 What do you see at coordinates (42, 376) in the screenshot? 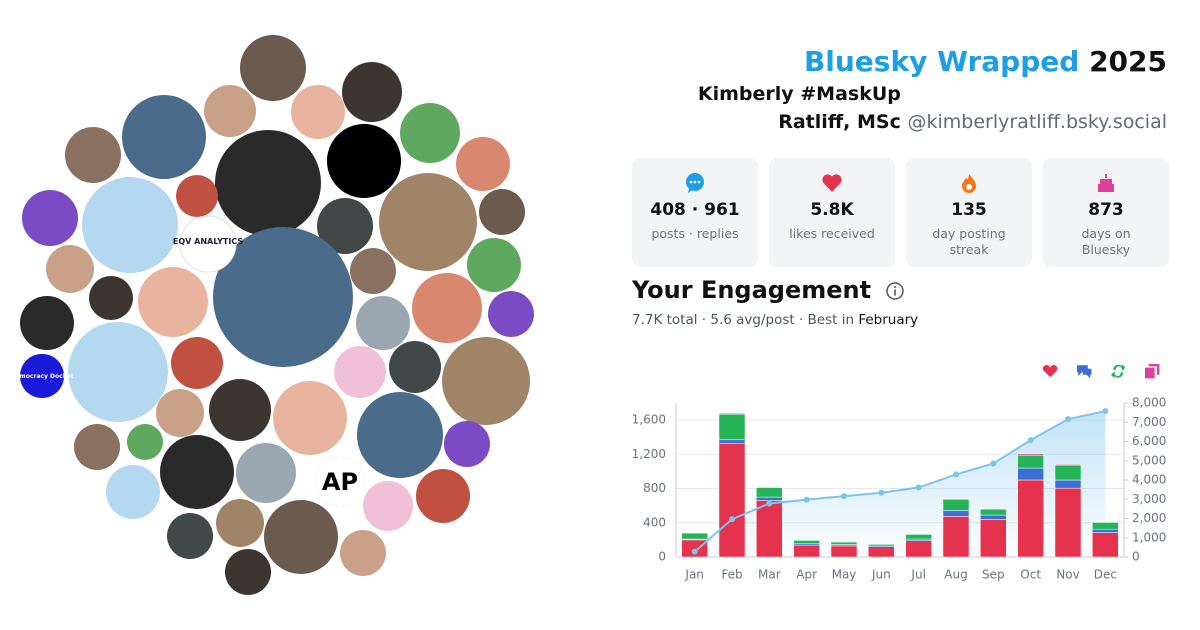
I see `avatar-label: Democracy Docket` at bounding box center [42, 376].